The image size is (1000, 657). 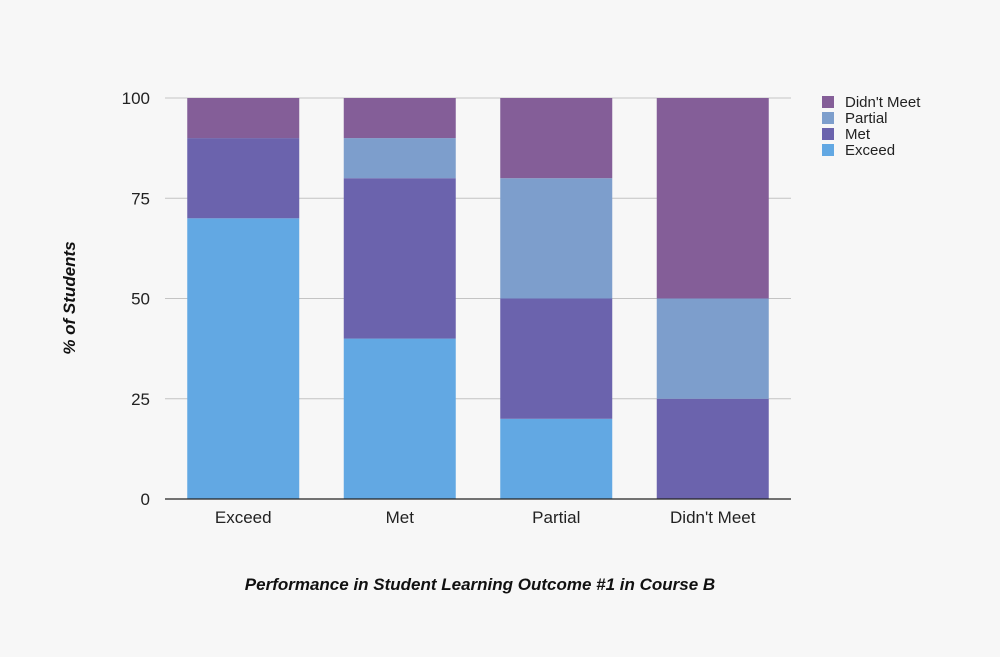 I want to click on x-tick-label: Partial, so click(x=556, y=517).